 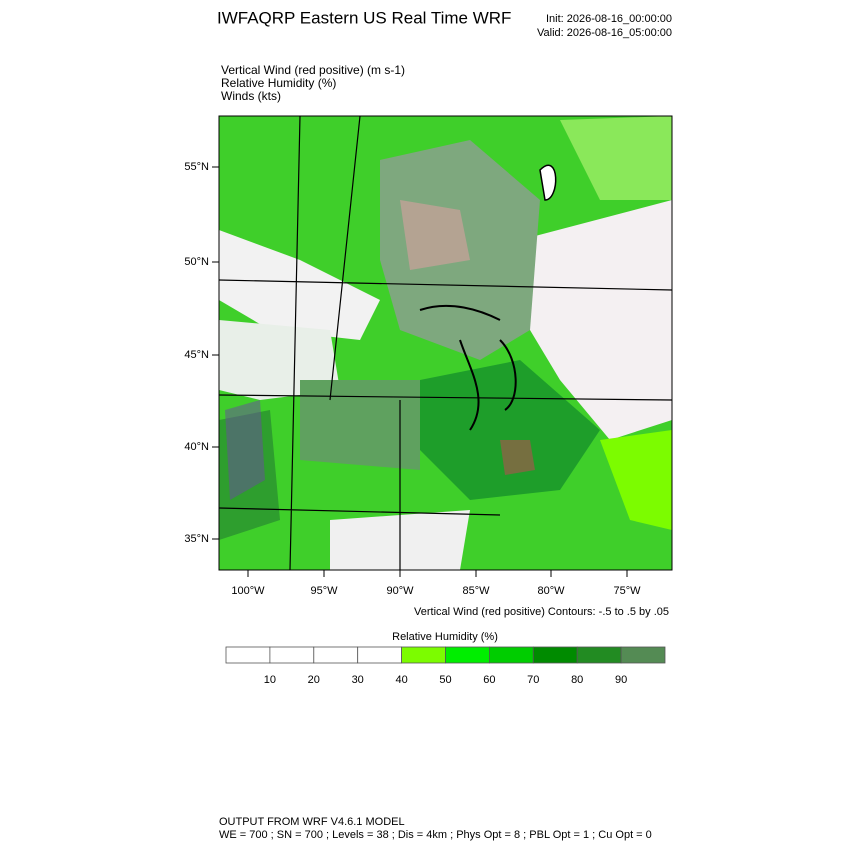 What do you see at coordinates (577, 680) in the screenshot?
I see `colorbar-label: 80` at bounding box center [577, 680].